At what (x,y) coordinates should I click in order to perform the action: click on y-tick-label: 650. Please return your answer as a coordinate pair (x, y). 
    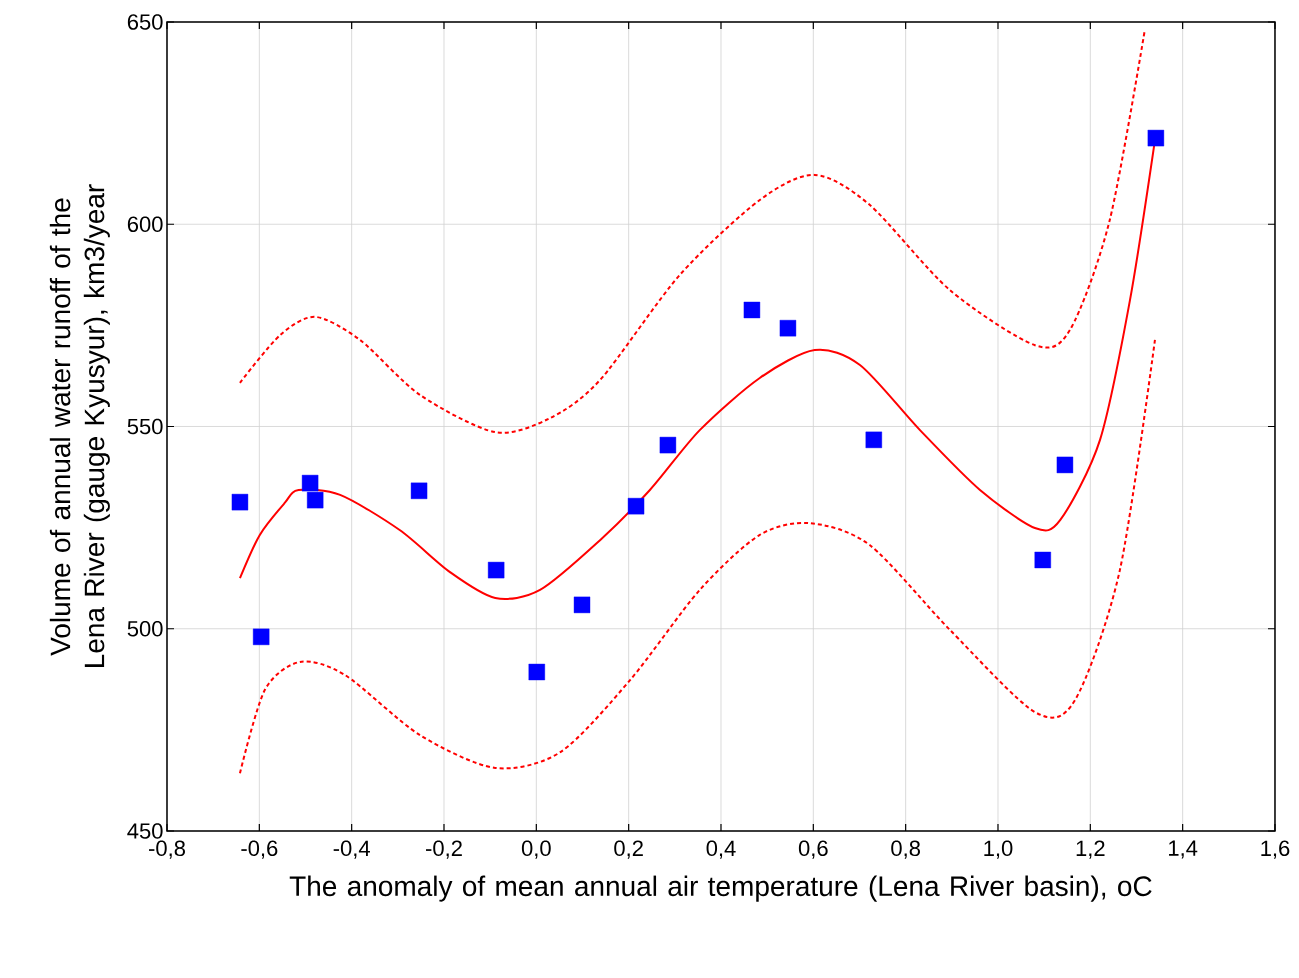
    Looking at the image, I should click on (145, 22).